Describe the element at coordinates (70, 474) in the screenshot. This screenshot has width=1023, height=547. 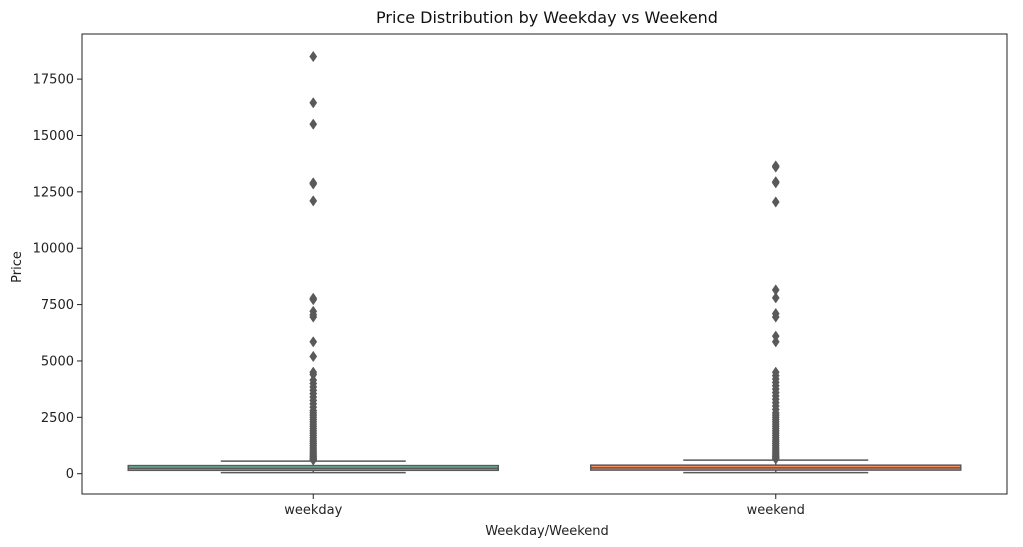
I see `y-tick-label: 0` at that location.